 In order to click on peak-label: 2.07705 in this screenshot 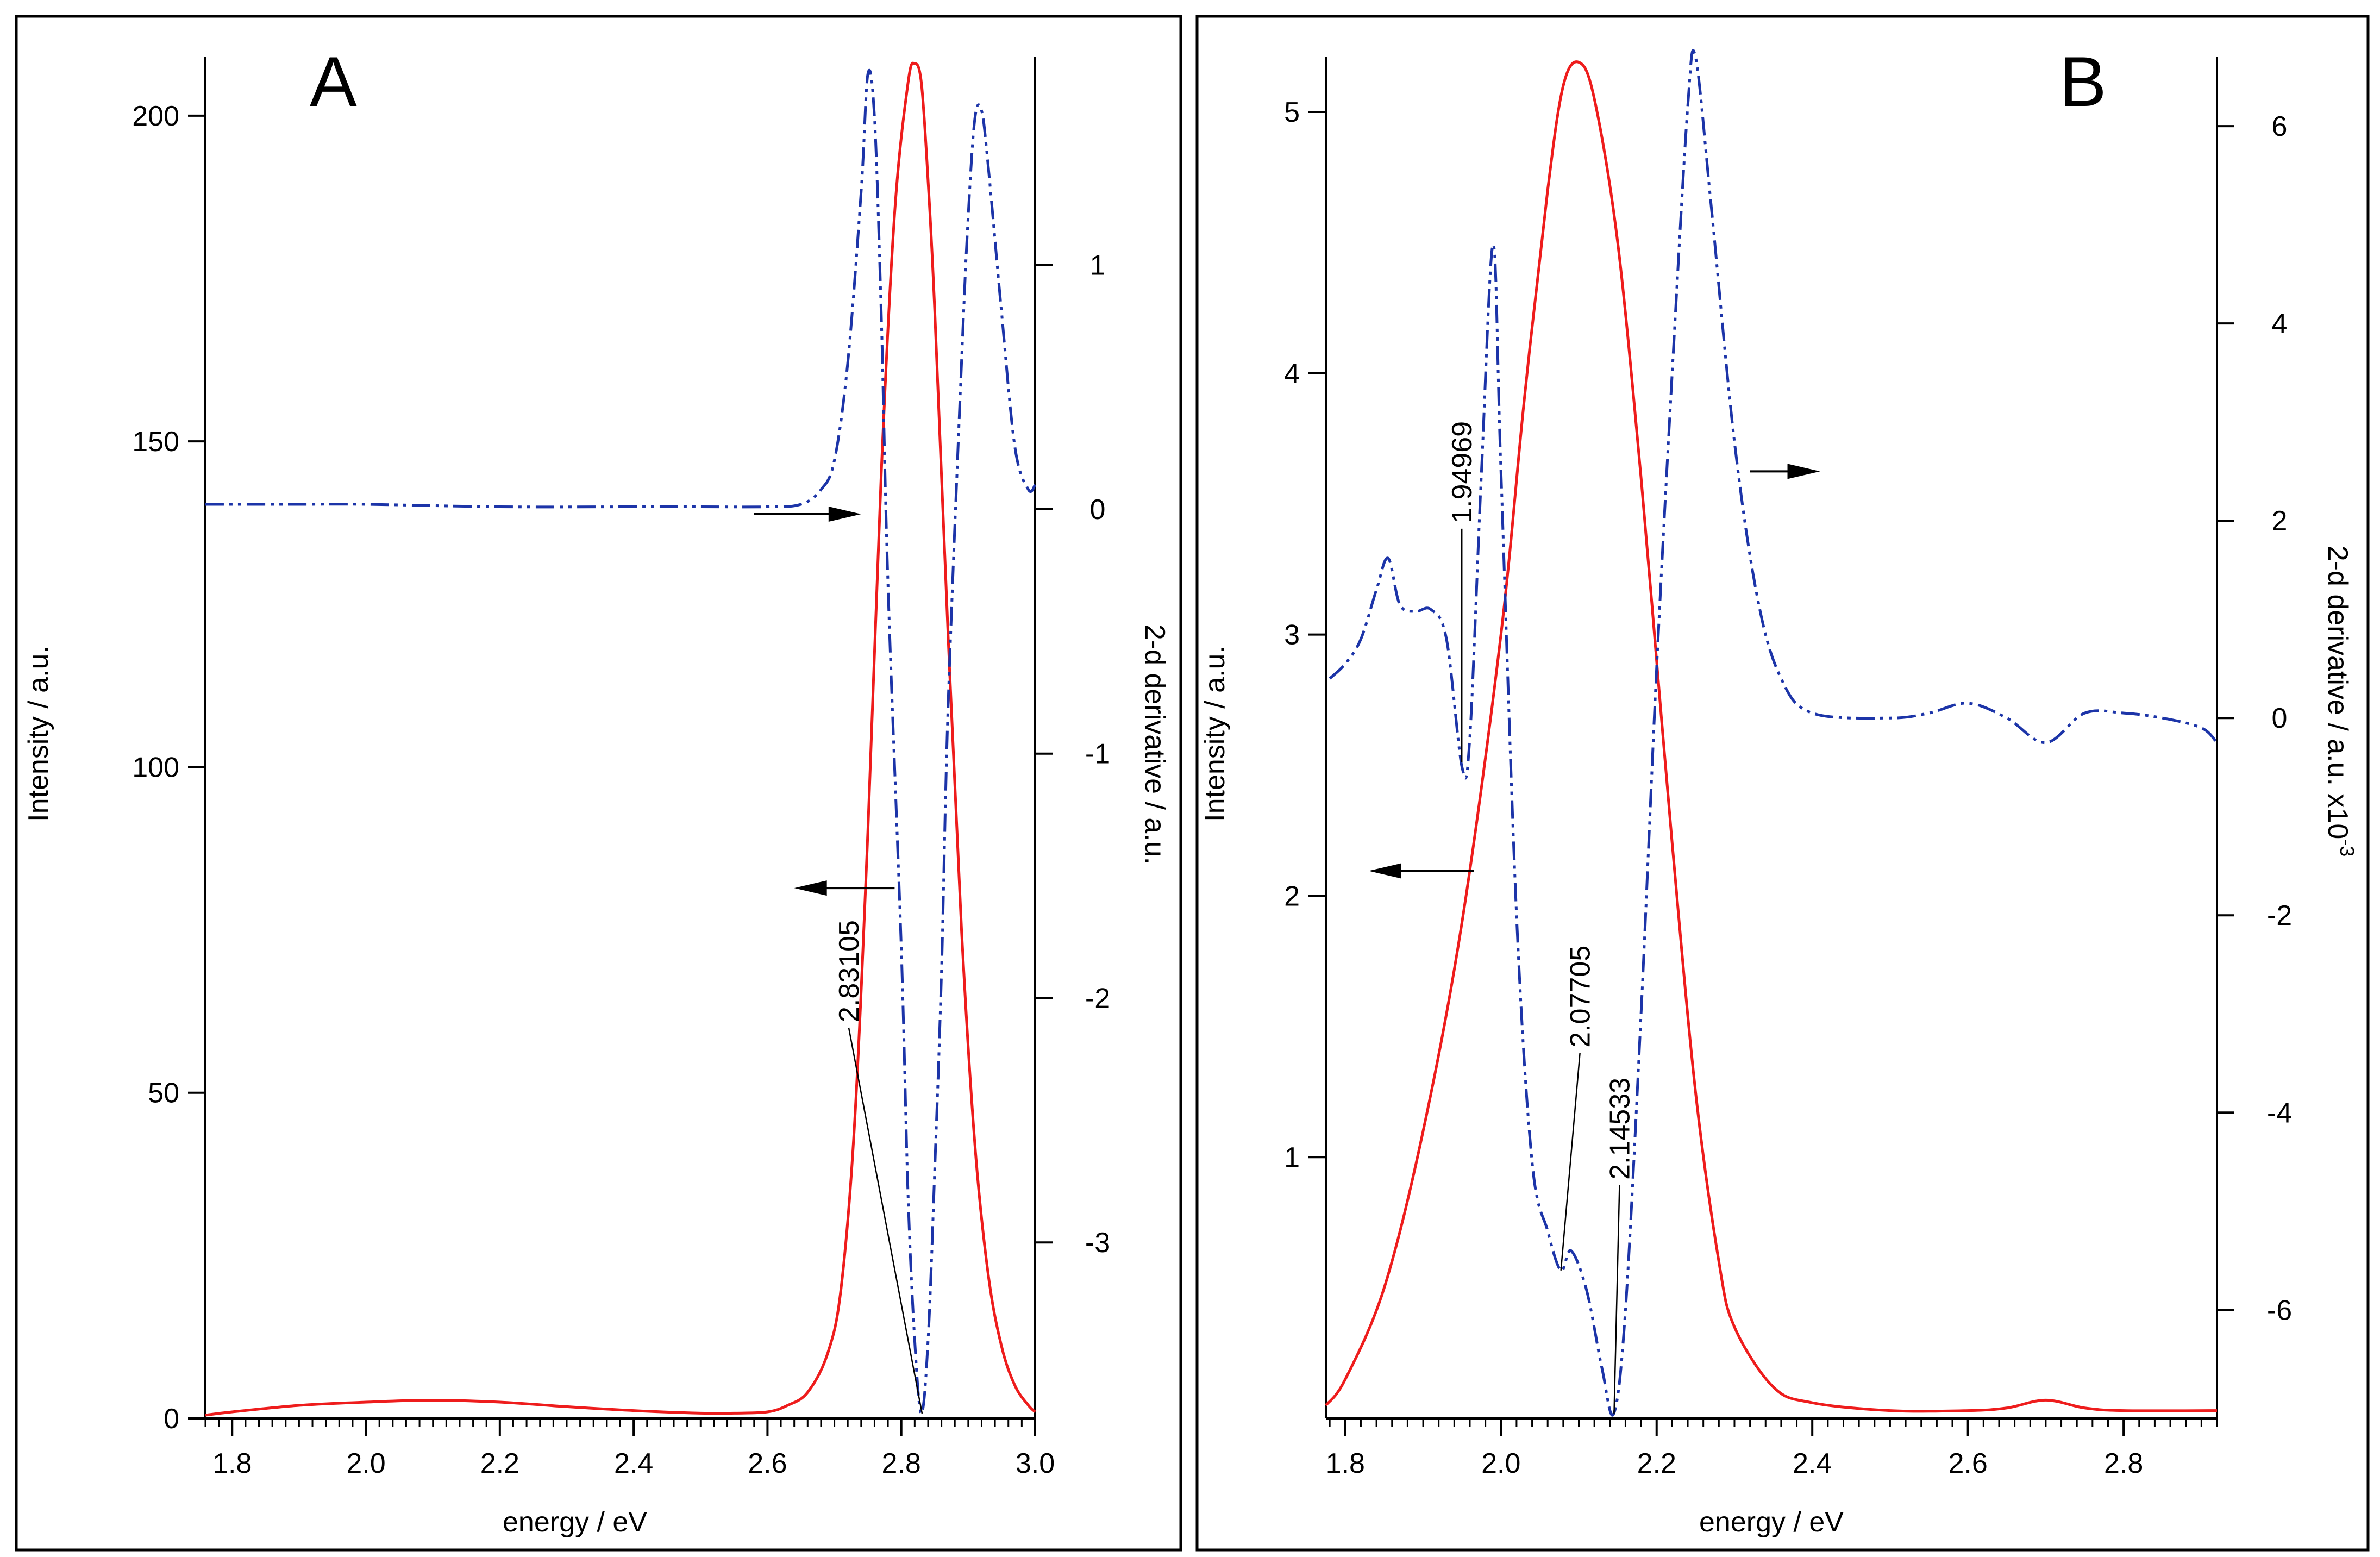, I will do `click(1580, 997)`.